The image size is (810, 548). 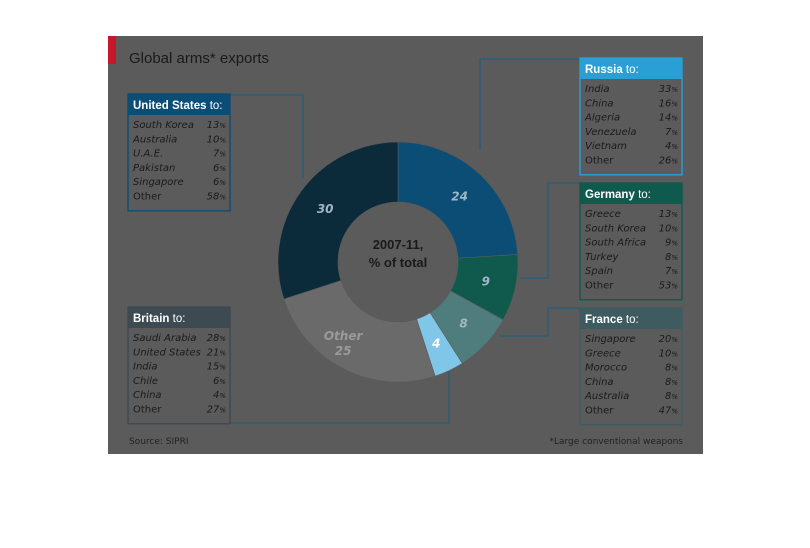 What do you see at coordinates (459, 196) in the screenshot?
I see `slice-label-russia: 24` at bounding box center [459, 196].